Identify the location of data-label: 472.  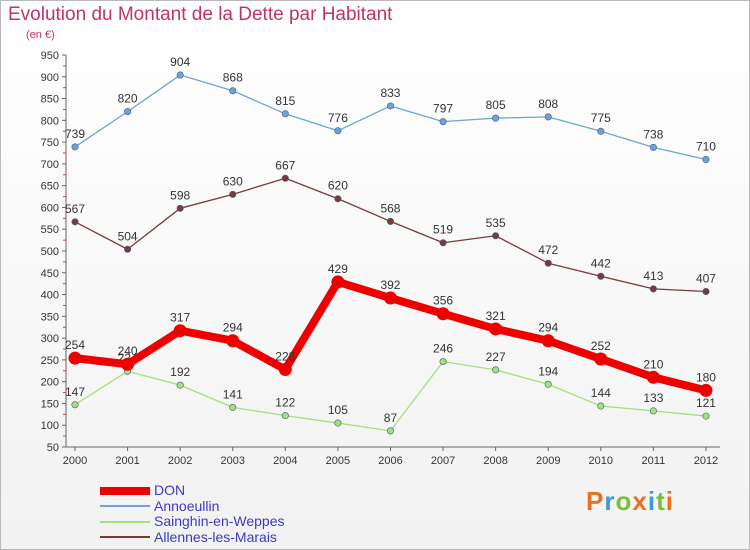
(548, 250).